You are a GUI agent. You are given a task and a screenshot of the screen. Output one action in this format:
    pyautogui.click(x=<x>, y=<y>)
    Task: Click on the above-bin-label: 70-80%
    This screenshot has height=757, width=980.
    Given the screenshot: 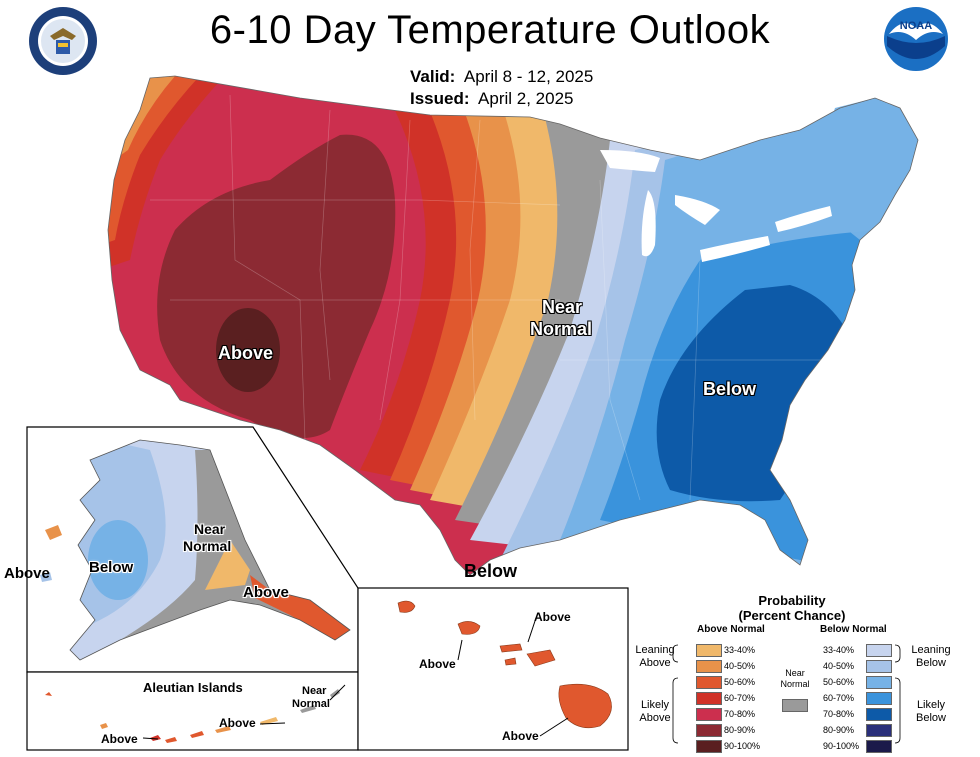 What is the action you would take?
    pyautogui.click(x=740, y=714)
    